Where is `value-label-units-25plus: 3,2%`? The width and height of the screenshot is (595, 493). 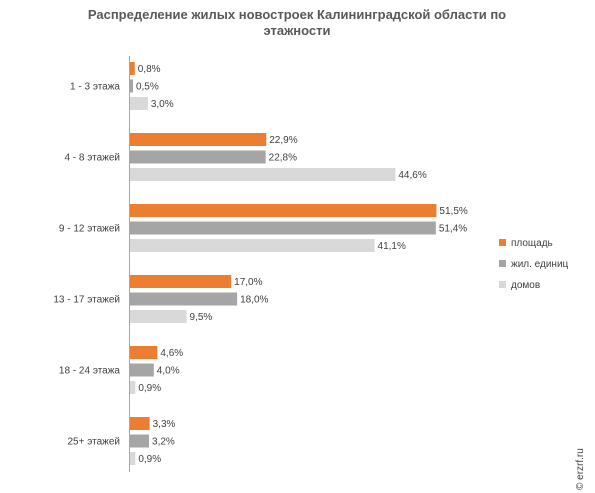 value-label-units-25plus: 3,2% is located at coordinates (163, 442).